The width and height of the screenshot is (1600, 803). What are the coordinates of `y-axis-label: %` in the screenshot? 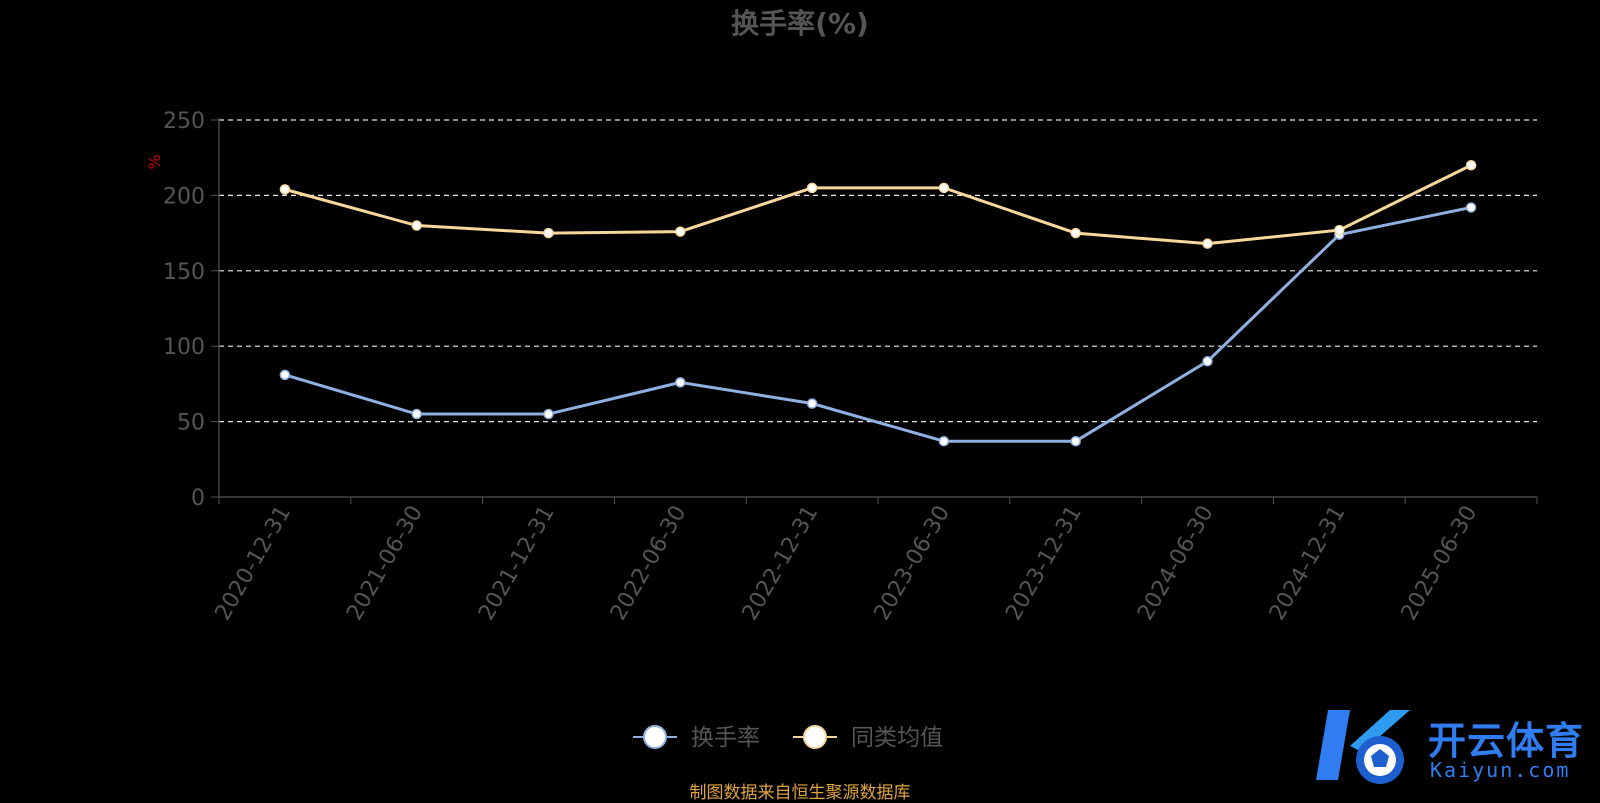 It's located at (154, 161).